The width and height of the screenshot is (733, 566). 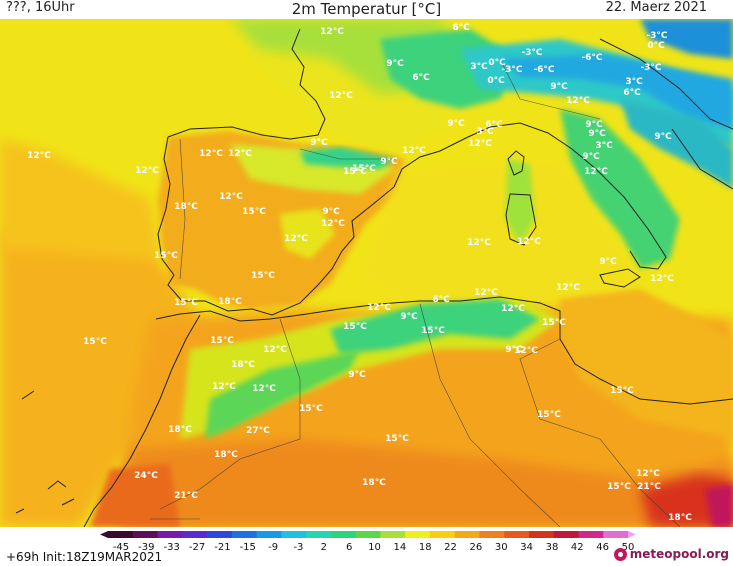 I want to click on sahara-orange, so click(x=426, y=483).